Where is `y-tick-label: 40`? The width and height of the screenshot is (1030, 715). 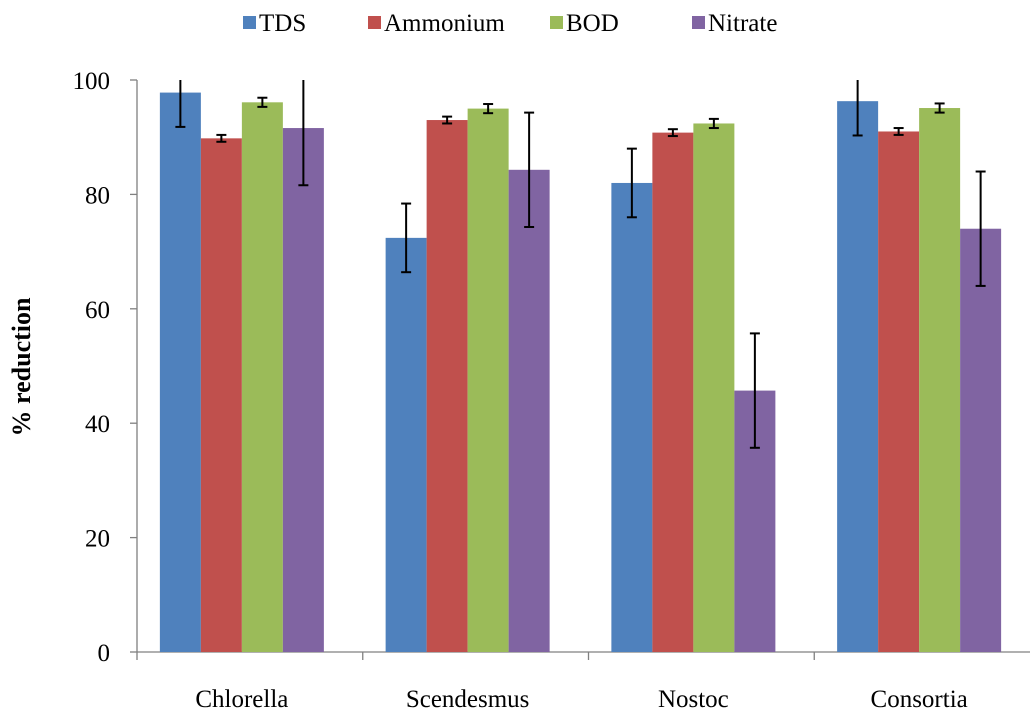
y-tick-label: 40 is located at coordinates (97, 424).